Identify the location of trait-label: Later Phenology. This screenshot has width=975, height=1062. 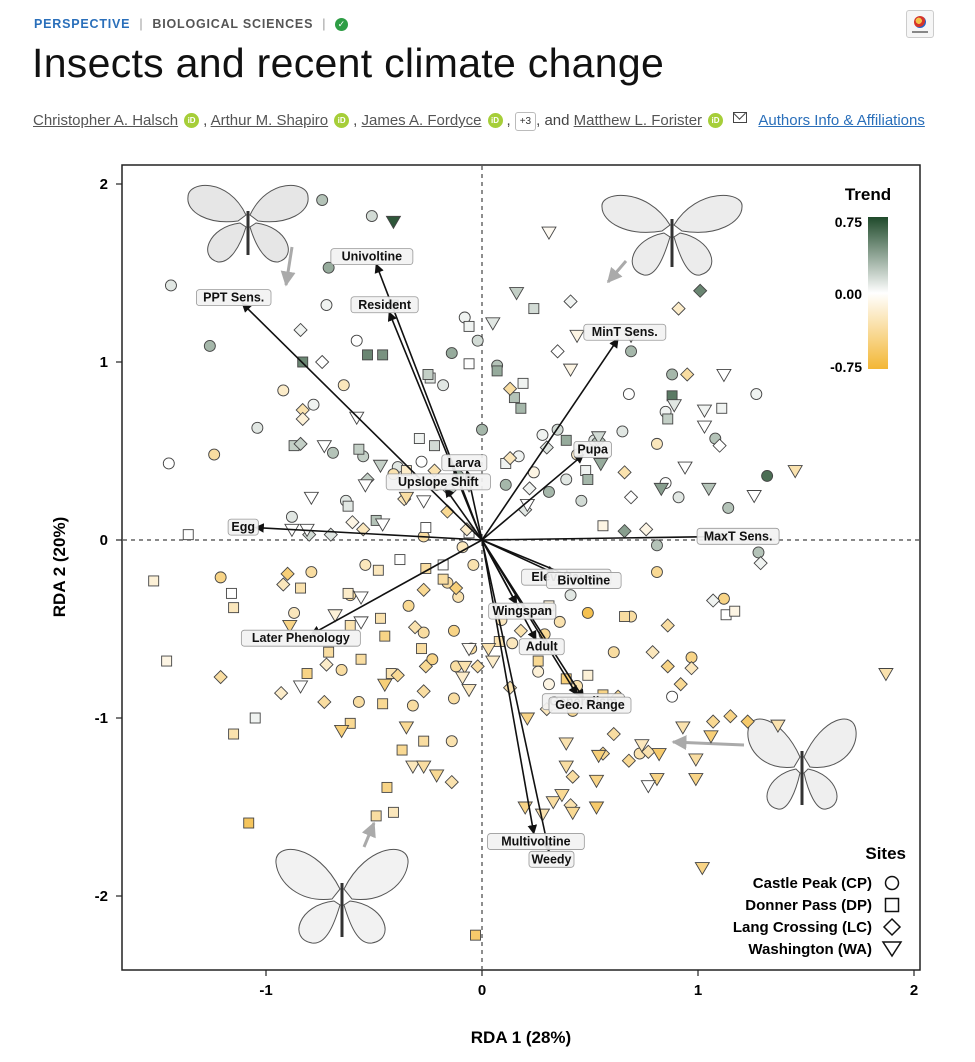
(301, 638).